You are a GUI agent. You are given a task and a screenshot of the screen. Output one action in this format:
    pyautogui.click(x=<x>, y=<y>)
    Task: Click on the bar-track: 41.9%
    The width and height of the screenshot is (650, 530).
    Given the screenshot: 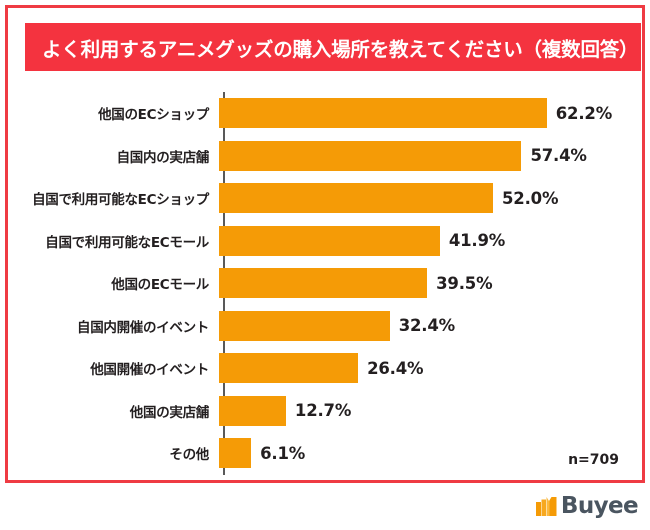 What is the action you would take?
    pyautogui.click(x=430, y=241)
    